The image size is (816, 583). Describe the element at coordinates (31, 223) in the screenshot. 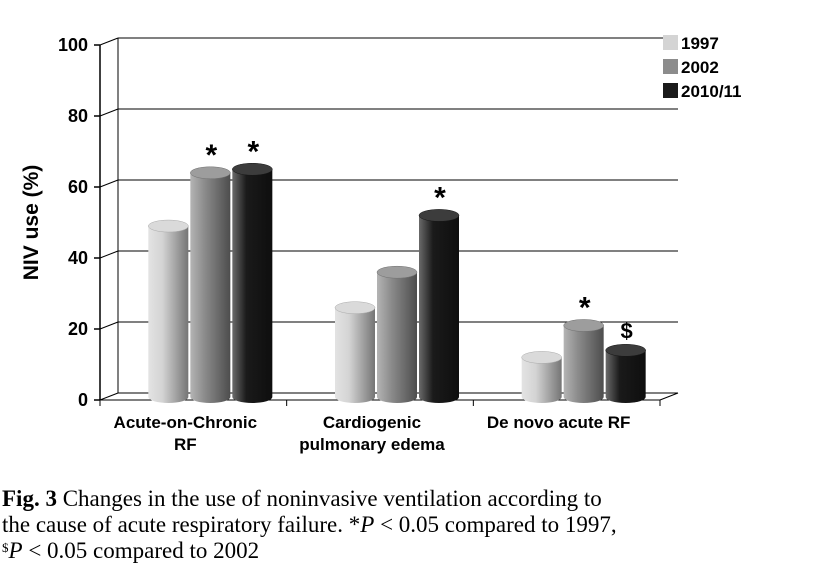

I see `y-axis-title: NIV use (%)` at that location.